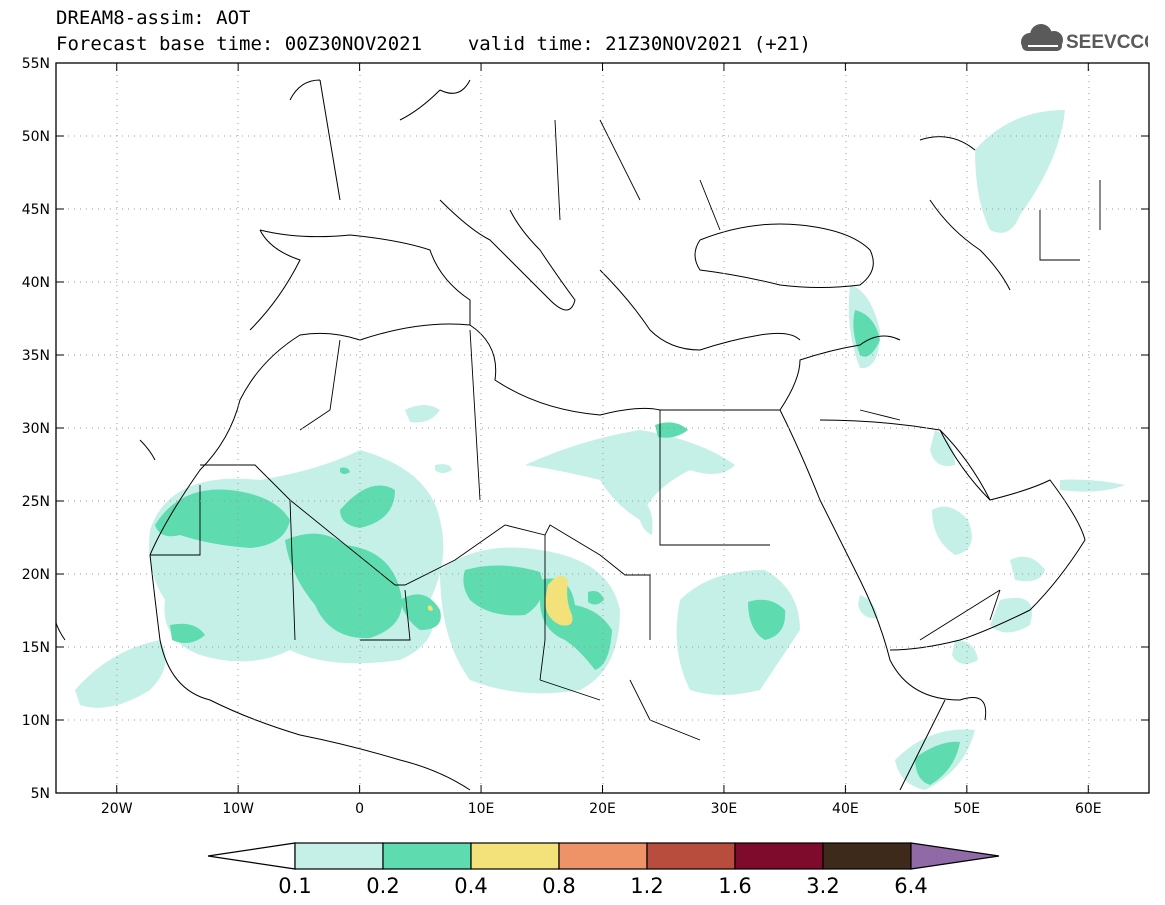 The width and height of the screenshot is (1165, 905). Describe the element at coordinates (36, 575) in the screenshot. I see `lat-tick-label: 20N` at that location.